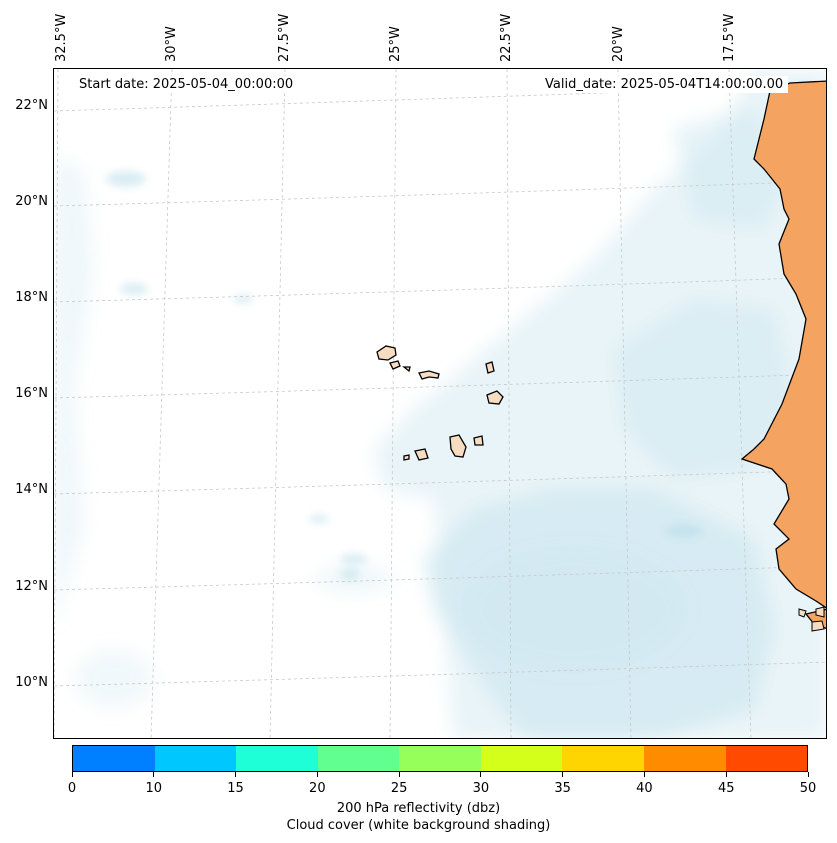 The width and height of the screenshot is (837, 843). I want to click on colorbar-tick-label: 30, so click(481, 788).